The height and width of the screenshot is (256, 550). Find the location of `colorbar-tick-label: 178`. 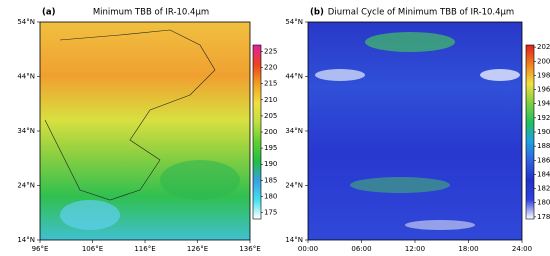

colorbar-tick-label: 178 is located at coordinates (543, 217).